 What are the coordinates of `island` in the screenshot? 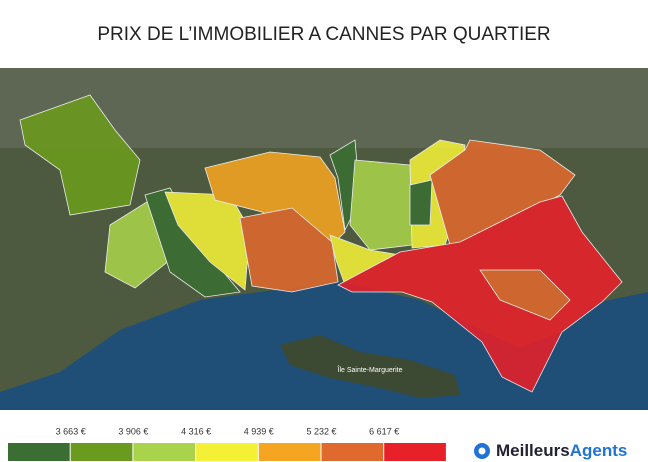 It's located at (370, 366).